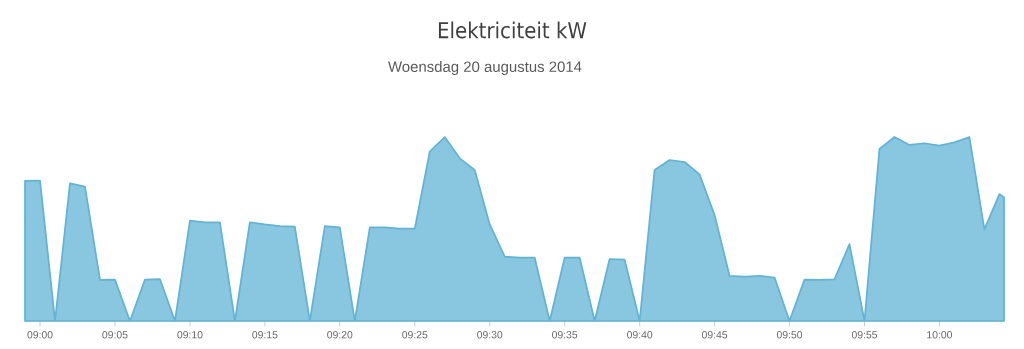 Image resolution: width=1024 pixels, height=349 pixels. I want to click on x-tick-label: 09:40, so click(640, 335).